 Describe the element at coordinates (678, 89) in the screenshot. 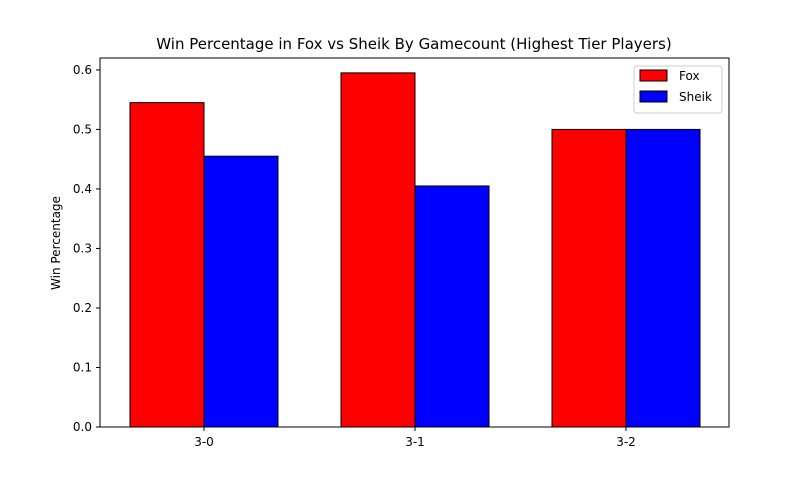

I see `legend: Fox Sheik` at that location.